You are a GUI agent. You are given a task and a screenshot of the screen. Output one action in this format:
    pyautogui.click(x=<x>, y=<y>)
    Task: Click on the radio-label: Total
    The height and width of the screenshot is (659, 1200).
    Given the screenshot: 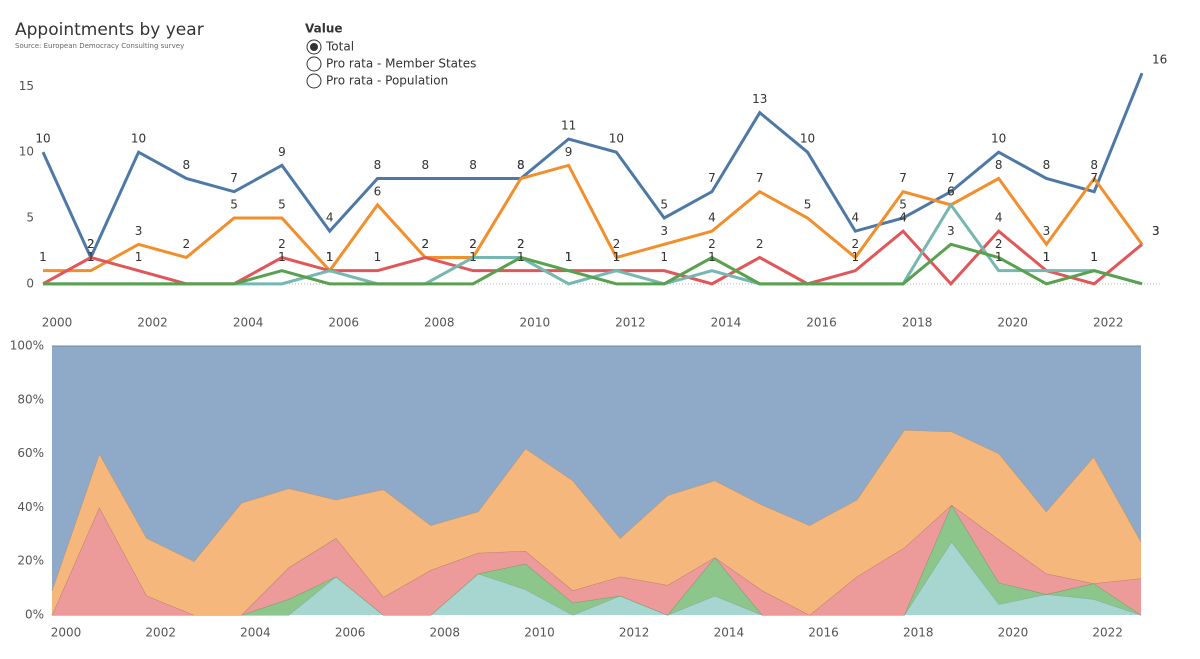 What is the action you would take?
    pyautogui.click(x=339, y=47)
    